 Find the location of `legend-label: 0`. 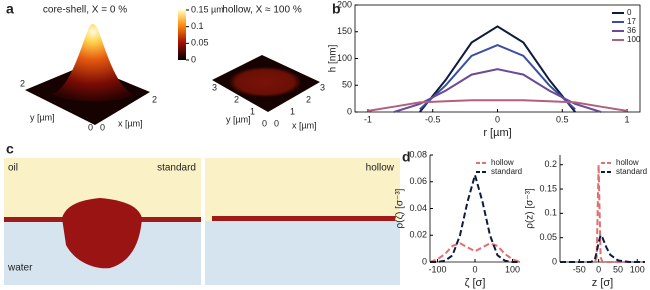

legend-label: 0 is located at coordinates (629, 12).